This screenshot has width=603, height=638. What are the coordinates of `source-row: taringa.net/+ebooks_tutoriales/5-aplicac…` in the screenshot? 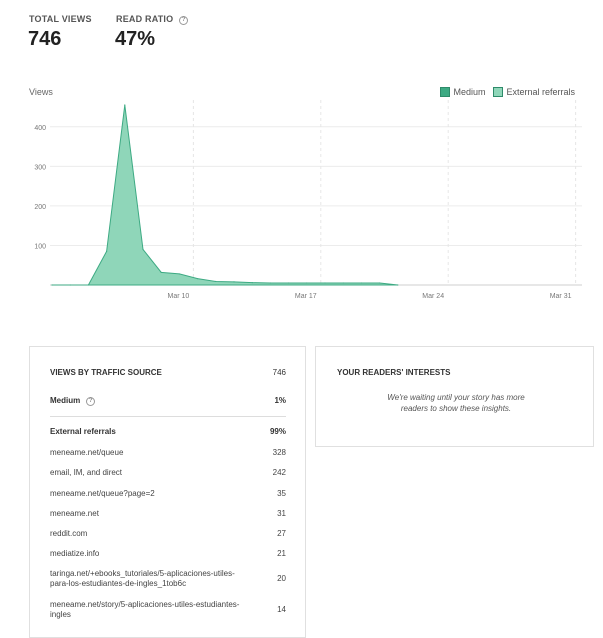 It's located at (168, 579).